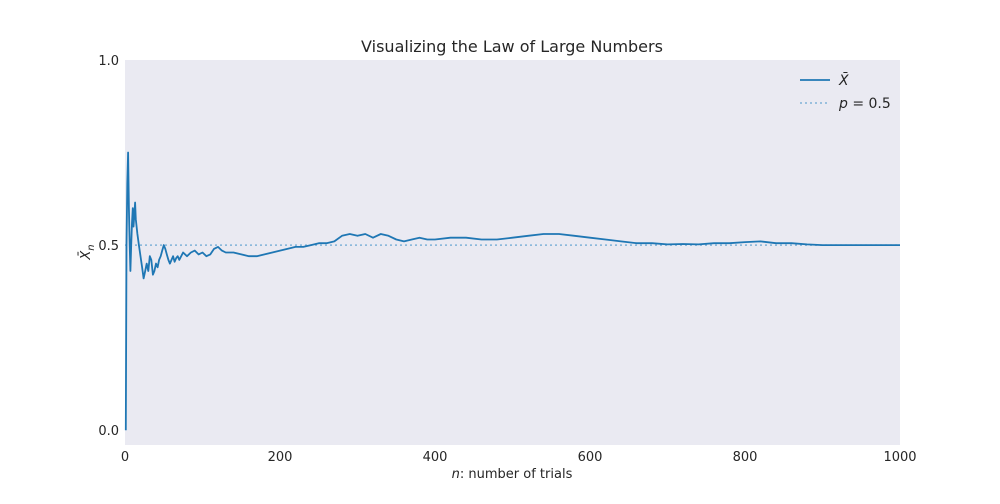  What do you see at coordinates (125, 457) in the screenshot?
I see `x-tick-label: 0` at bounding box center [125, 457].